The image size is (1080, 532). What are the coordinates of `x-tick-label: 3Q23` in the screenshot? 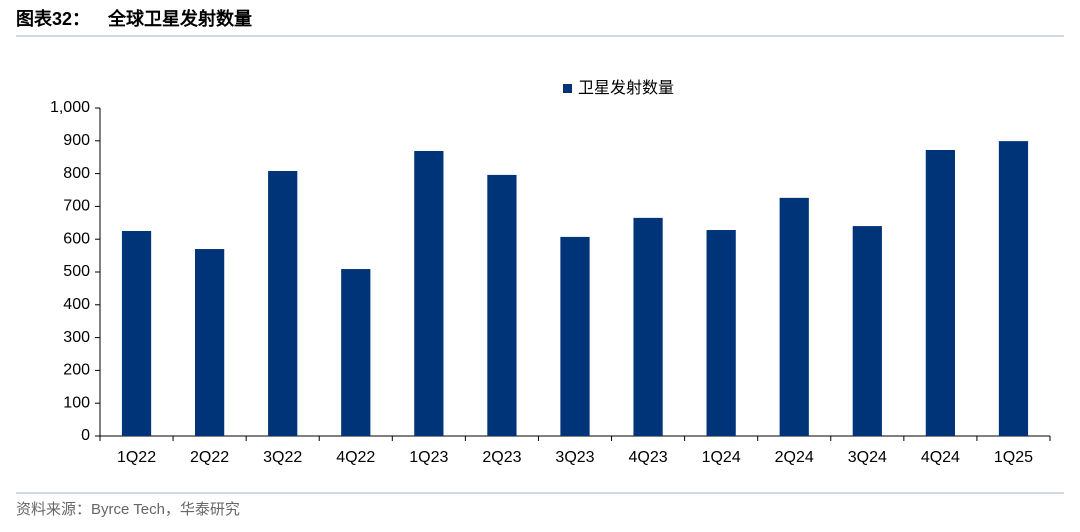 It's located at (574, 457).